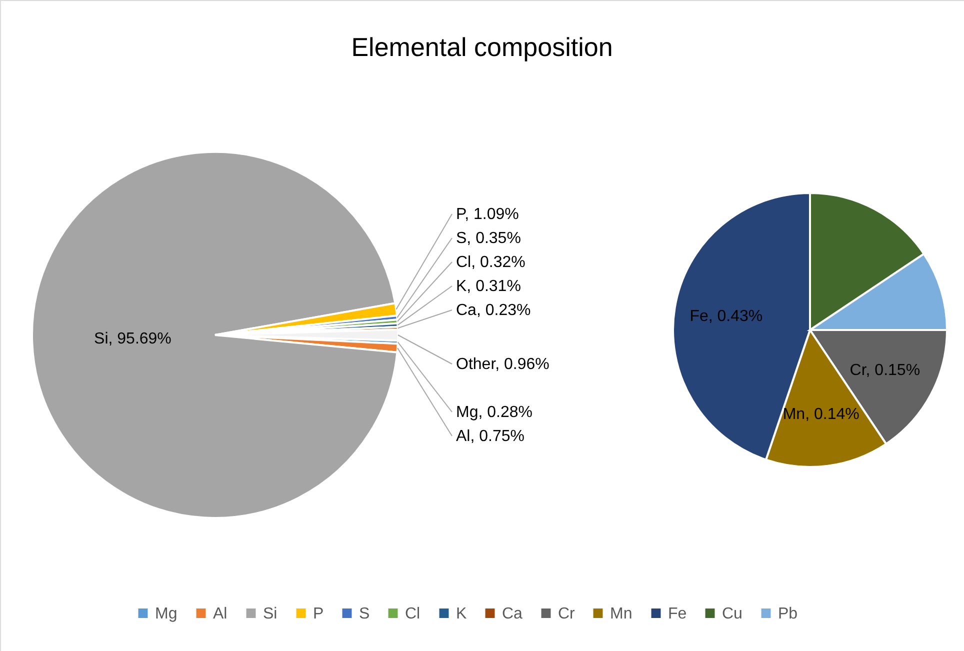  Describe the element at coordinates (461, 613) in the screenshot. I see `legend-label: K` at that location.